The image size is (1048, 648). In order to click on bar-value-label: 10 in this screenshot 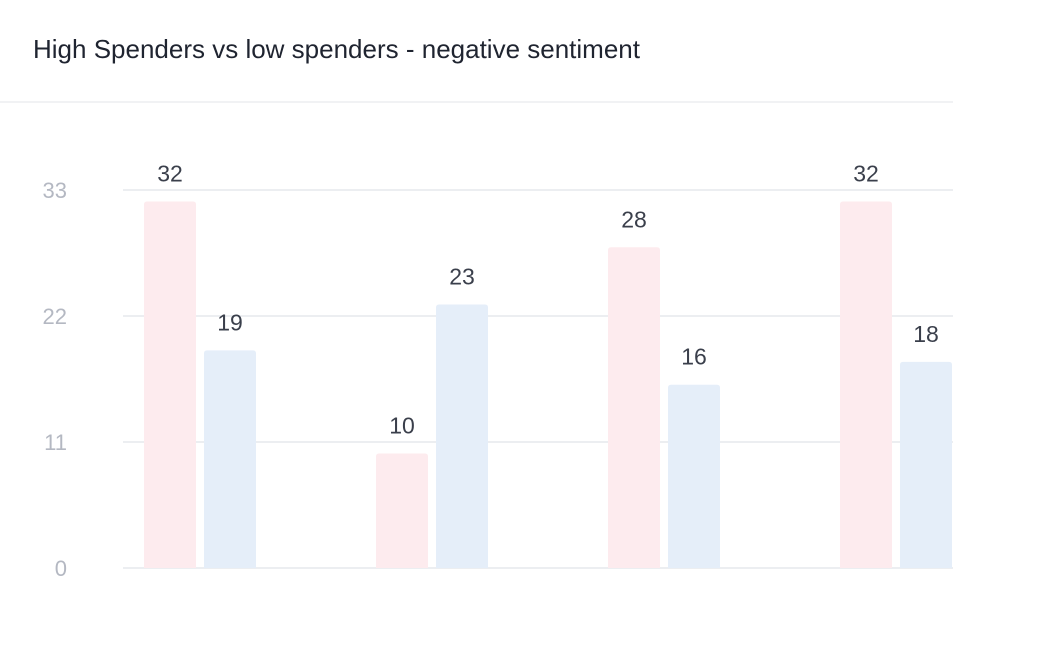, I will do `click(402, 425)`.